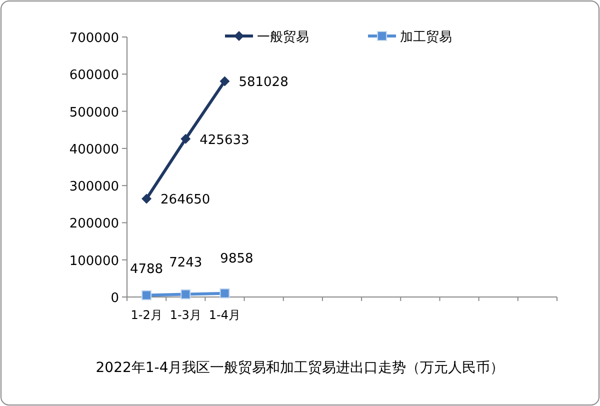 Image resolution: width=600 pixels, height=406 pixels. Describe the element at coordinates (300, 368) in the screenshot. I see `text: 2022年1-4月我区一般贸易和加工贸易进出口走势（万元人民币）` at that location.